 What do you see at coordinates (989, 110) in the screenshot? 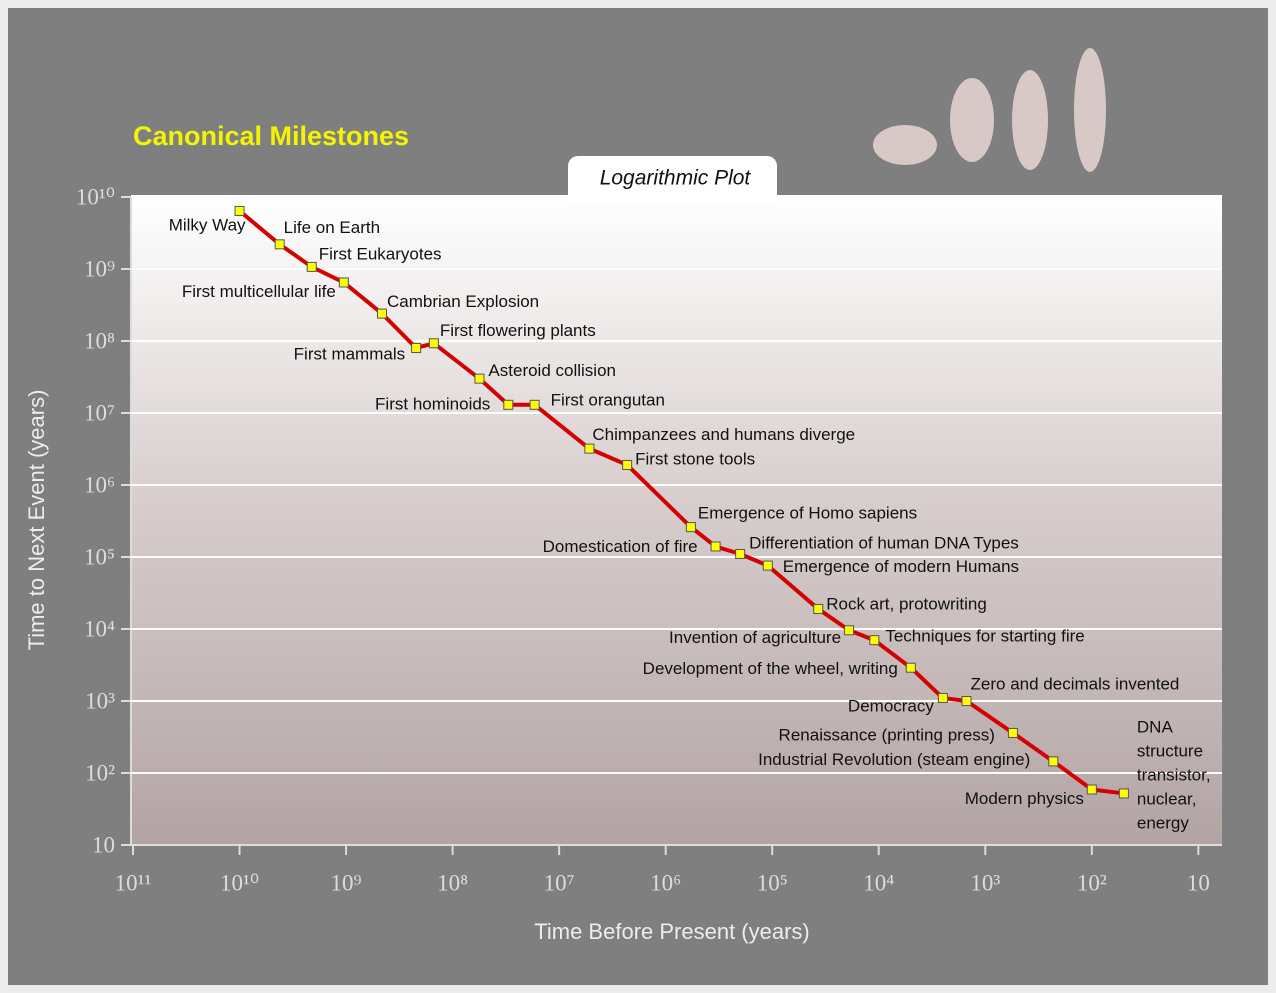
I see `evolution-figures` at bounding box center [989, 110].